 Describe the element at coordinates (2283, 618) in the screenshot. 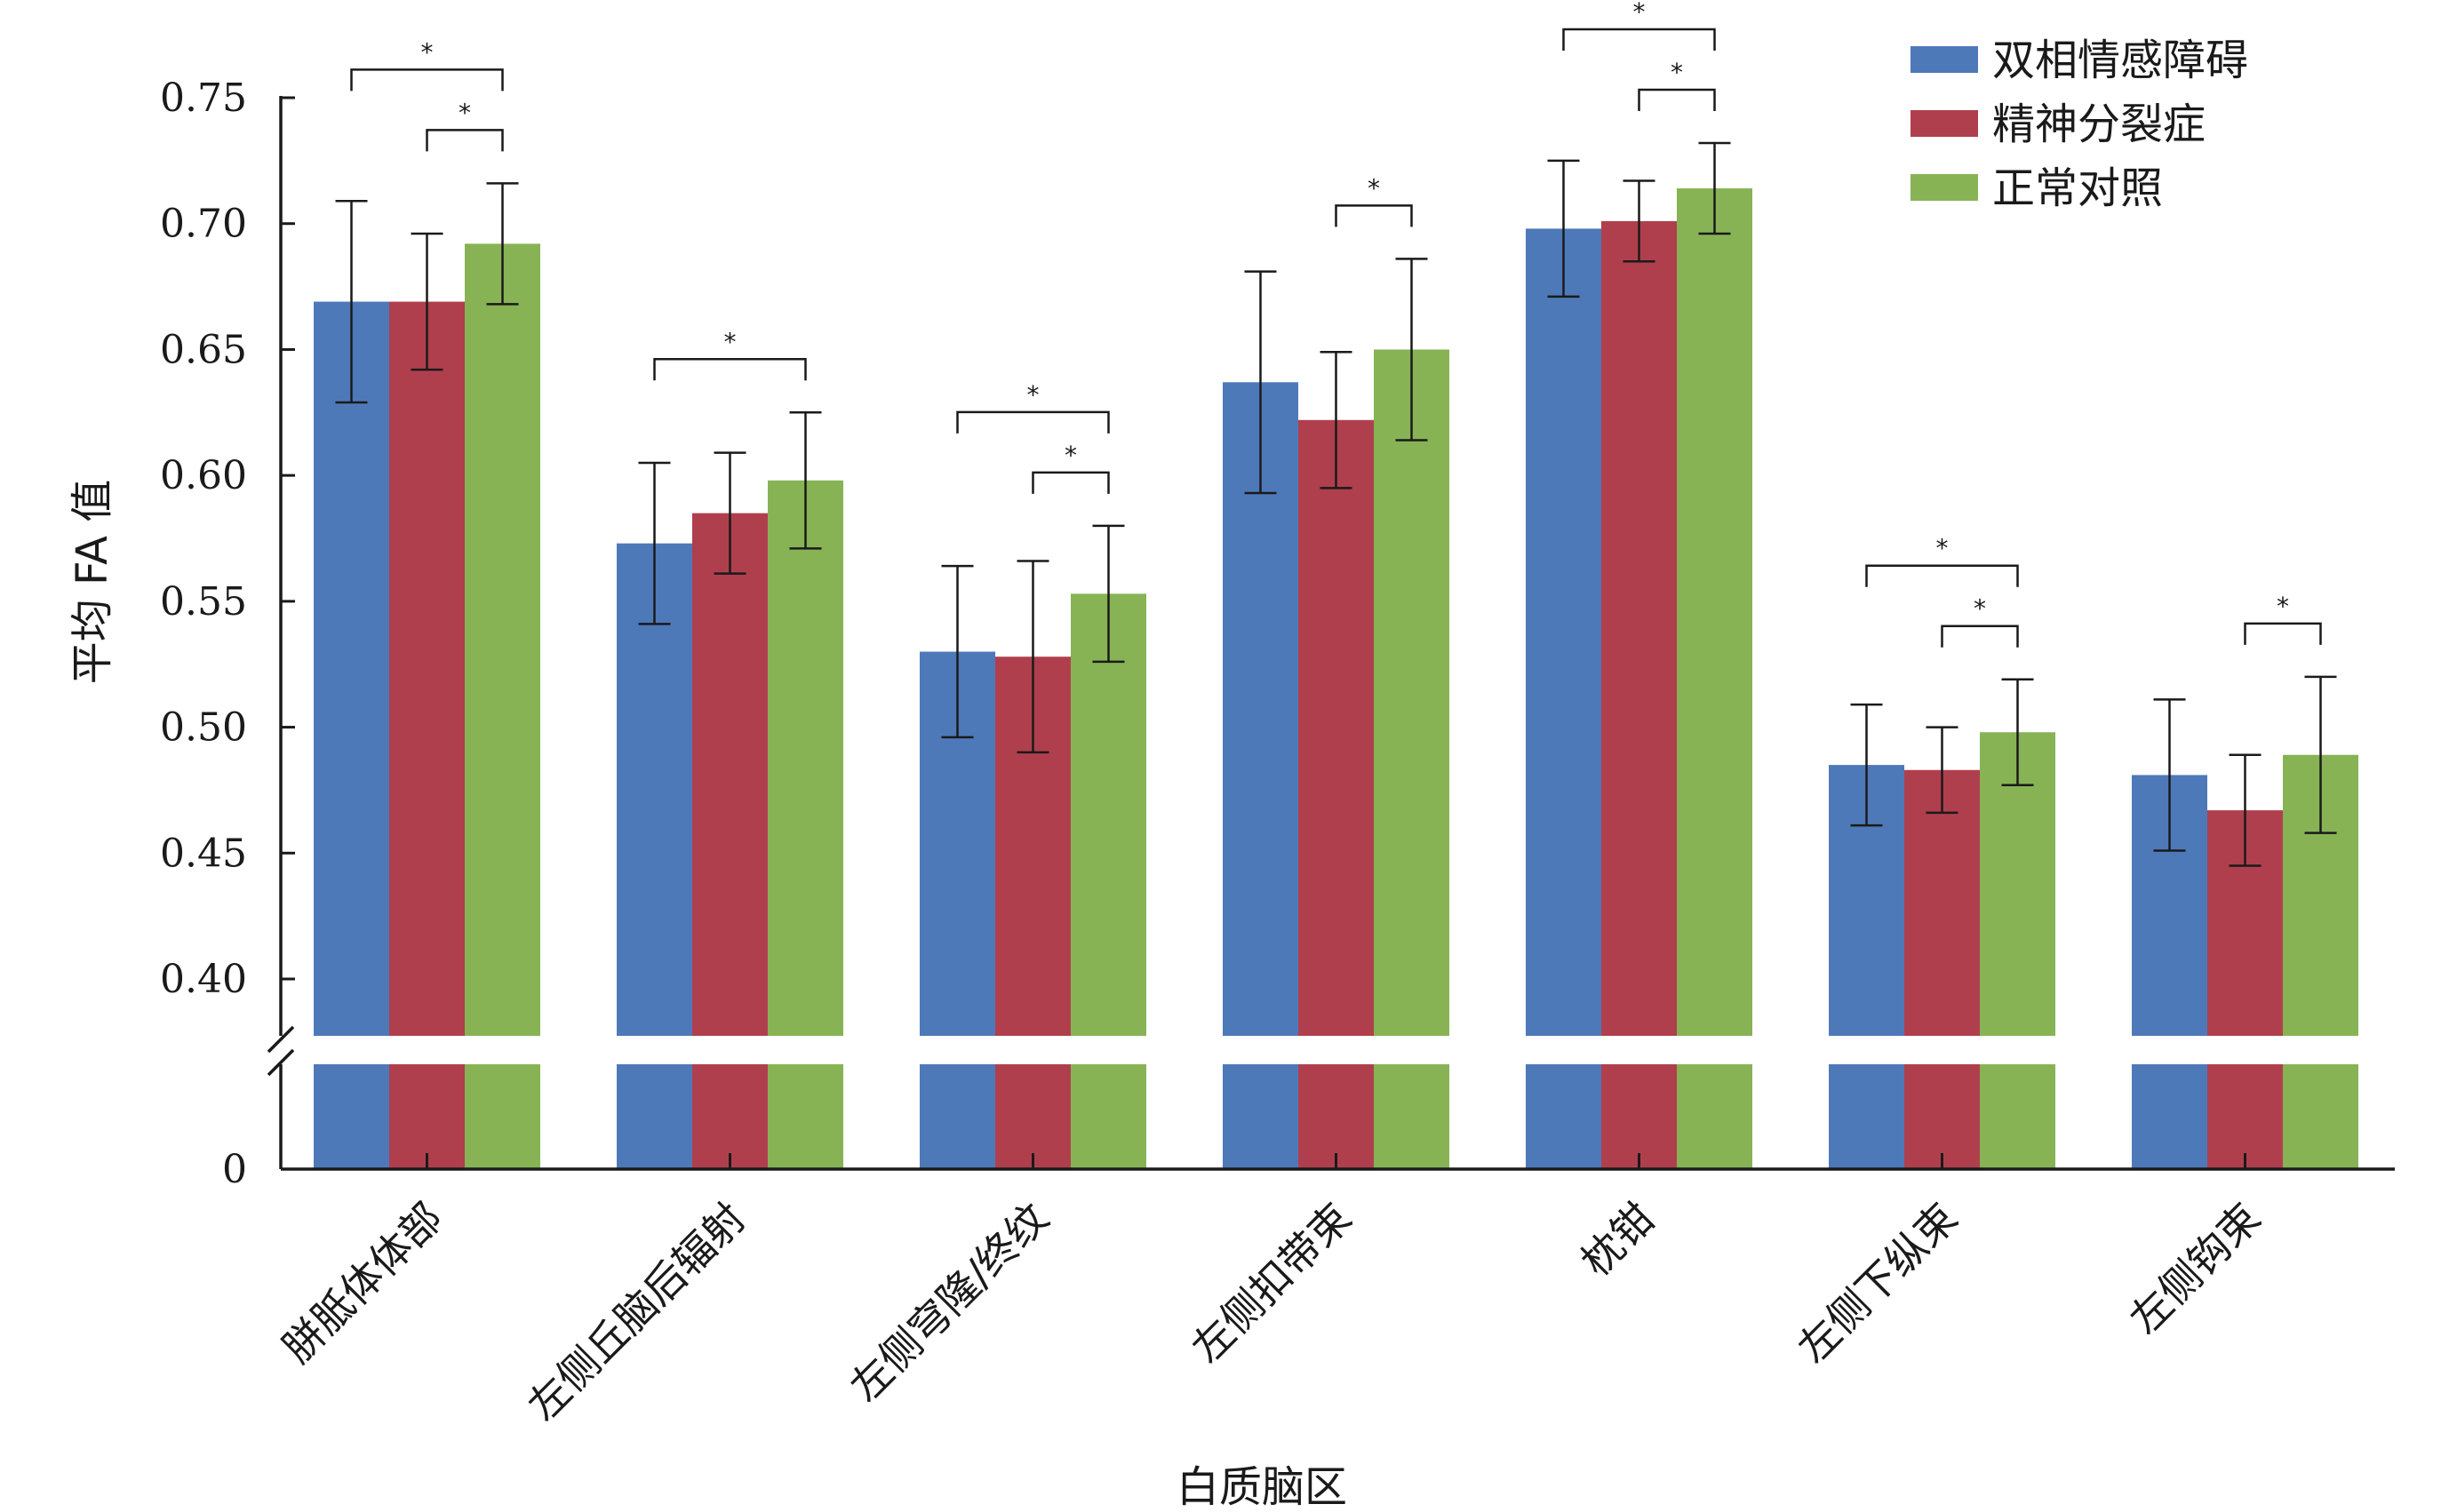

I see `significance-bracket-6-0: *` at that location.